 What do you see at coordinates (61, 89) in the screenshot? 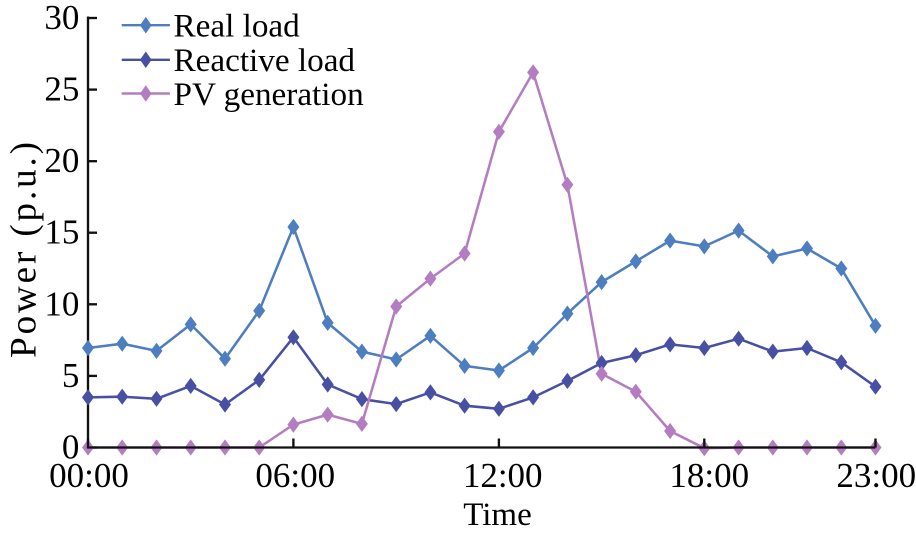
I see `svg-text: 25` at bounding box center [61, 89].